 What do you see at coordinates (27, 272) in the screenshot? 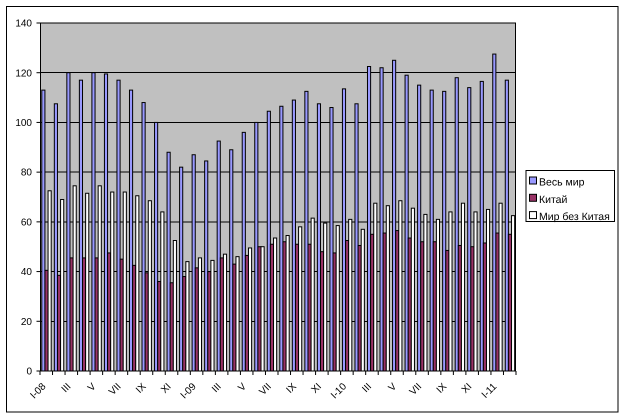
I see `svg-text: 40` at bounding box center [27, 272].